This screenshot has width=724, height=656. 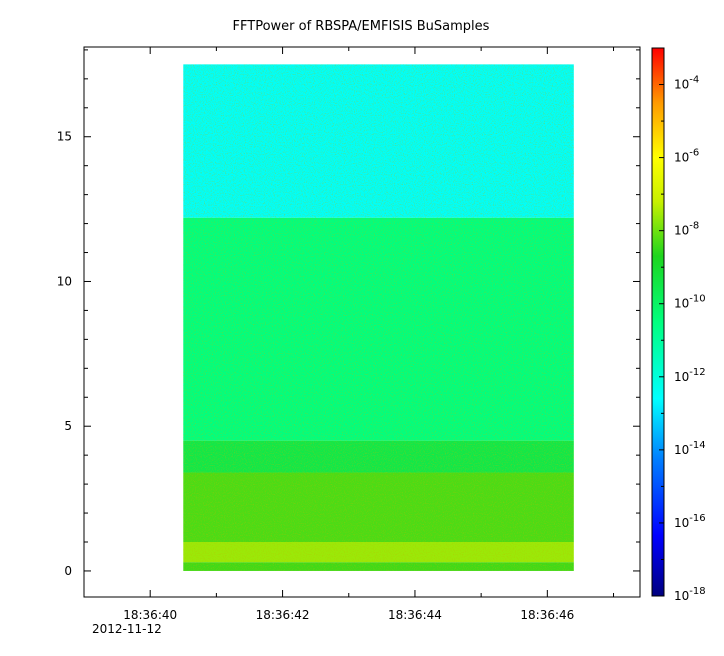 I want to click on colorbar-tick-label: 10⁻¹⁶, so click(x=690, y=521).